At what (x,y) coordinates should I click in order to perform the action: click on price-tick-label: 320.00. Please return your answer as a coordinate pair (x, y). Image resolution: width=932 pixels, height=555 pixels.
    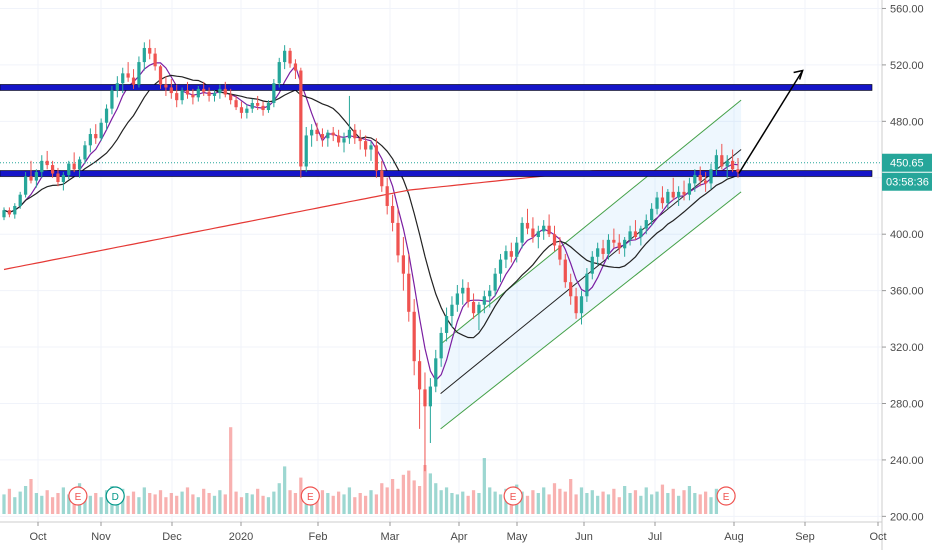
    Looking at the image, I should click on (907, 348).